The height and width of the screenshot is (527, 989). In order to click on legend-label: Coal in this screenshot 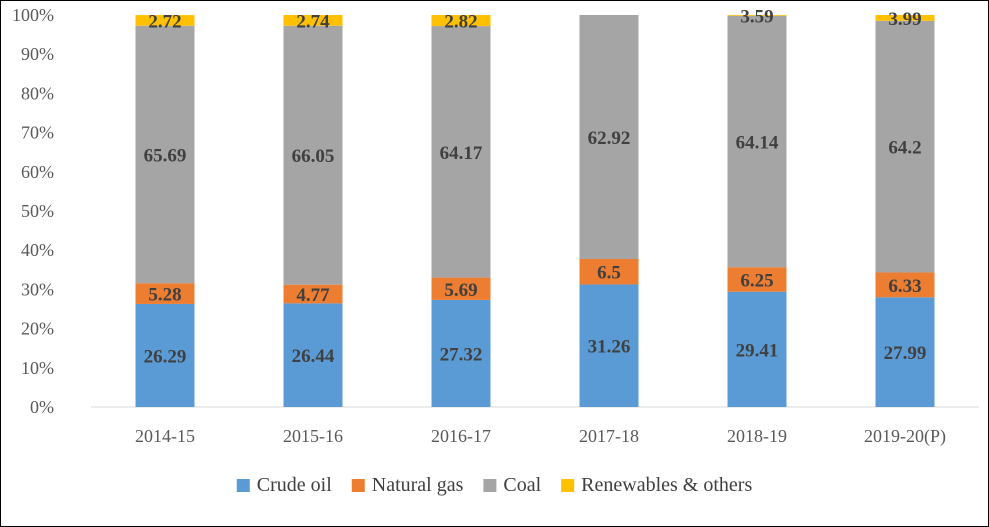, I will do `click(522, 485)`.